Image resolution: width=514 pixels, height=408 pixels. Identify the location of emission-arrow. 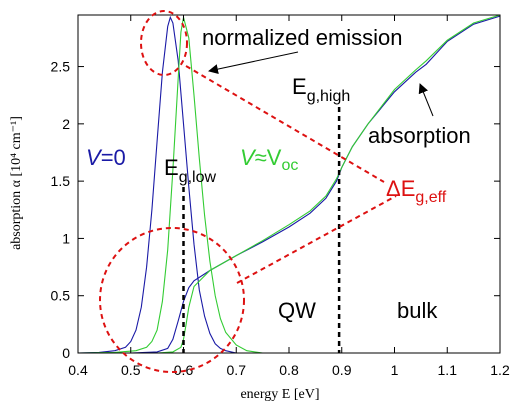
(253, 63).